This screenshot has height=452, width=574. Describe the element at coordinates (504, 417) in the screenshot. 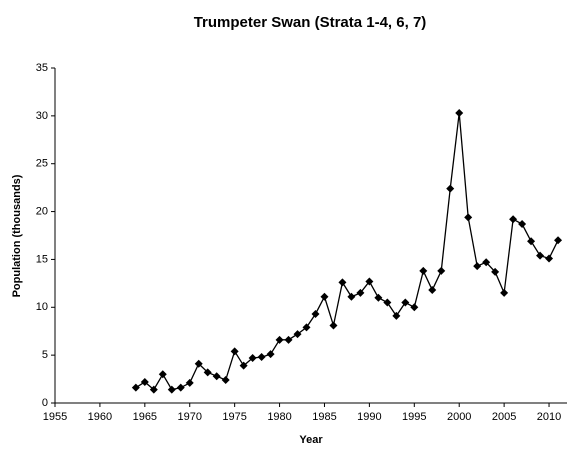

I see `x-tick-label: 2005` at that location.